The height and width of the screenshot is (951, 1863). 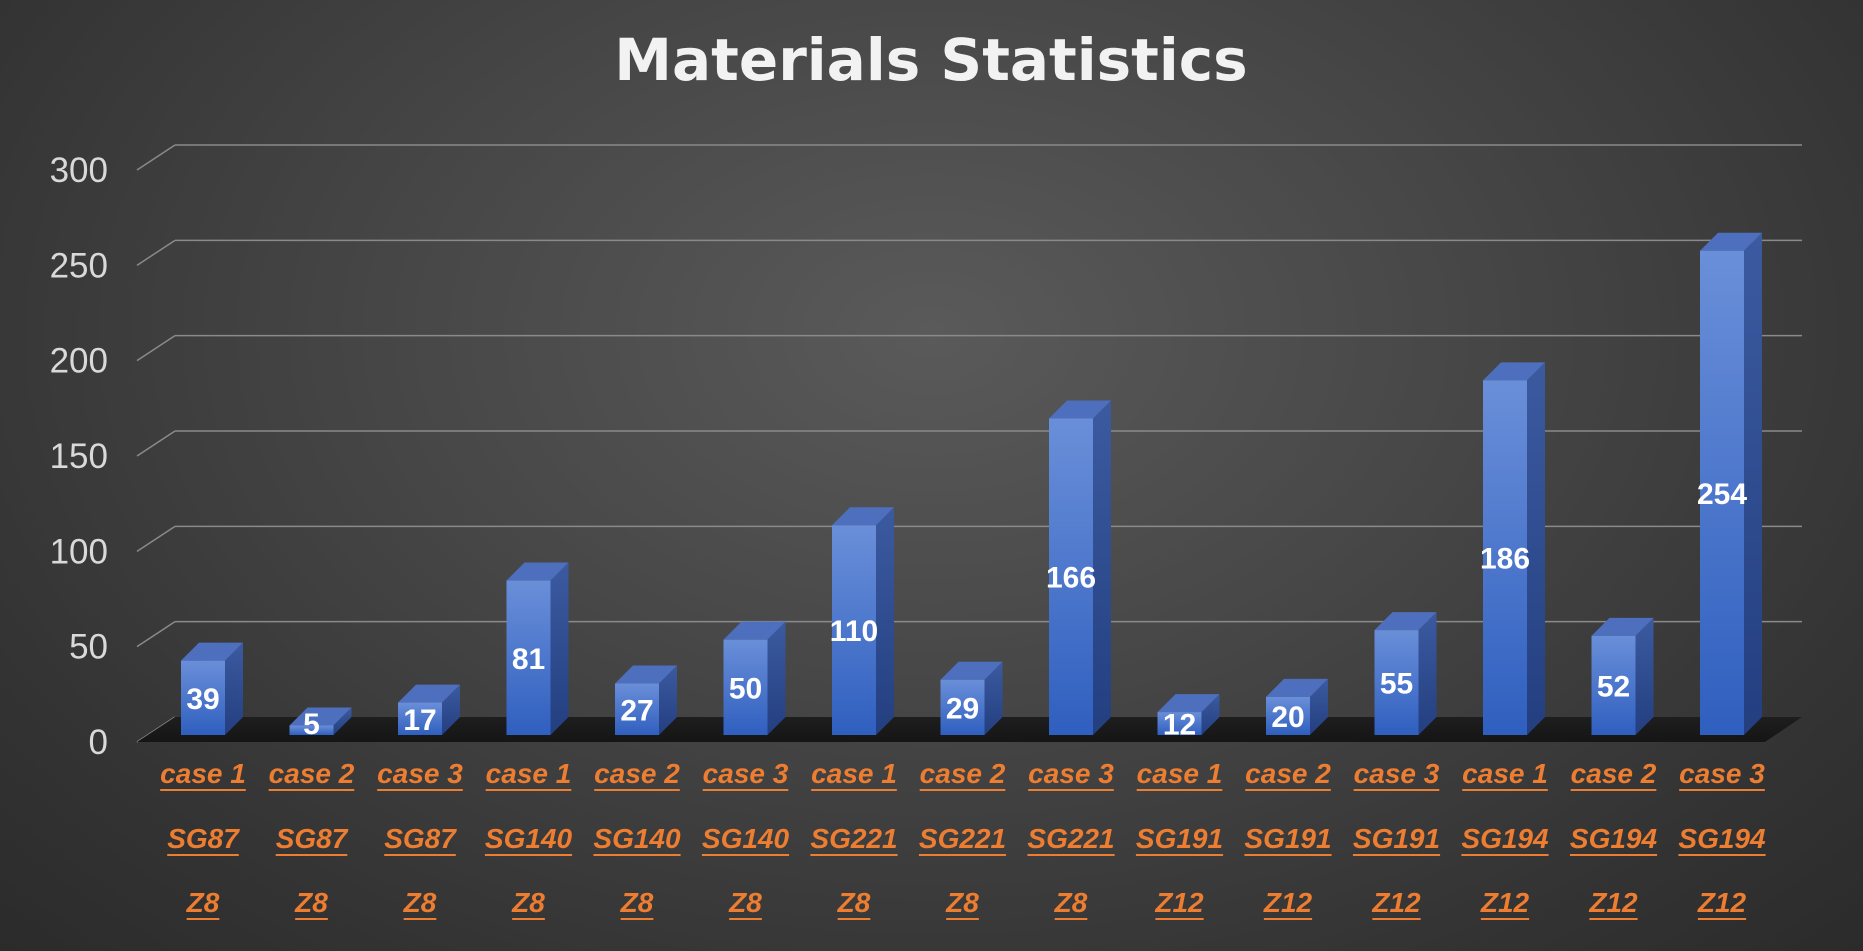 What do you see at coordinates (88, 647) in the screenshot?
I see `y-tick-label: 50` at bounding box center [88, 647].